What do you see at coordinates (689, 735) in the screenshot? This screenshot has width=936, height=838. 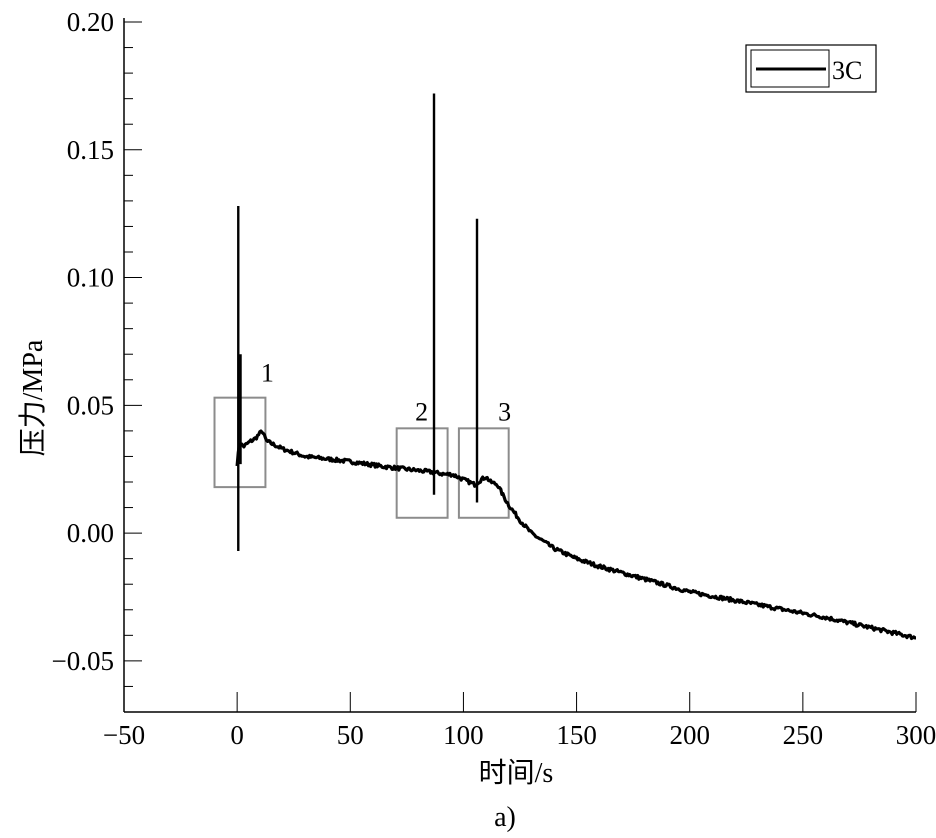 I see `x-tick-label: 200` at bounding box center [689, 735].